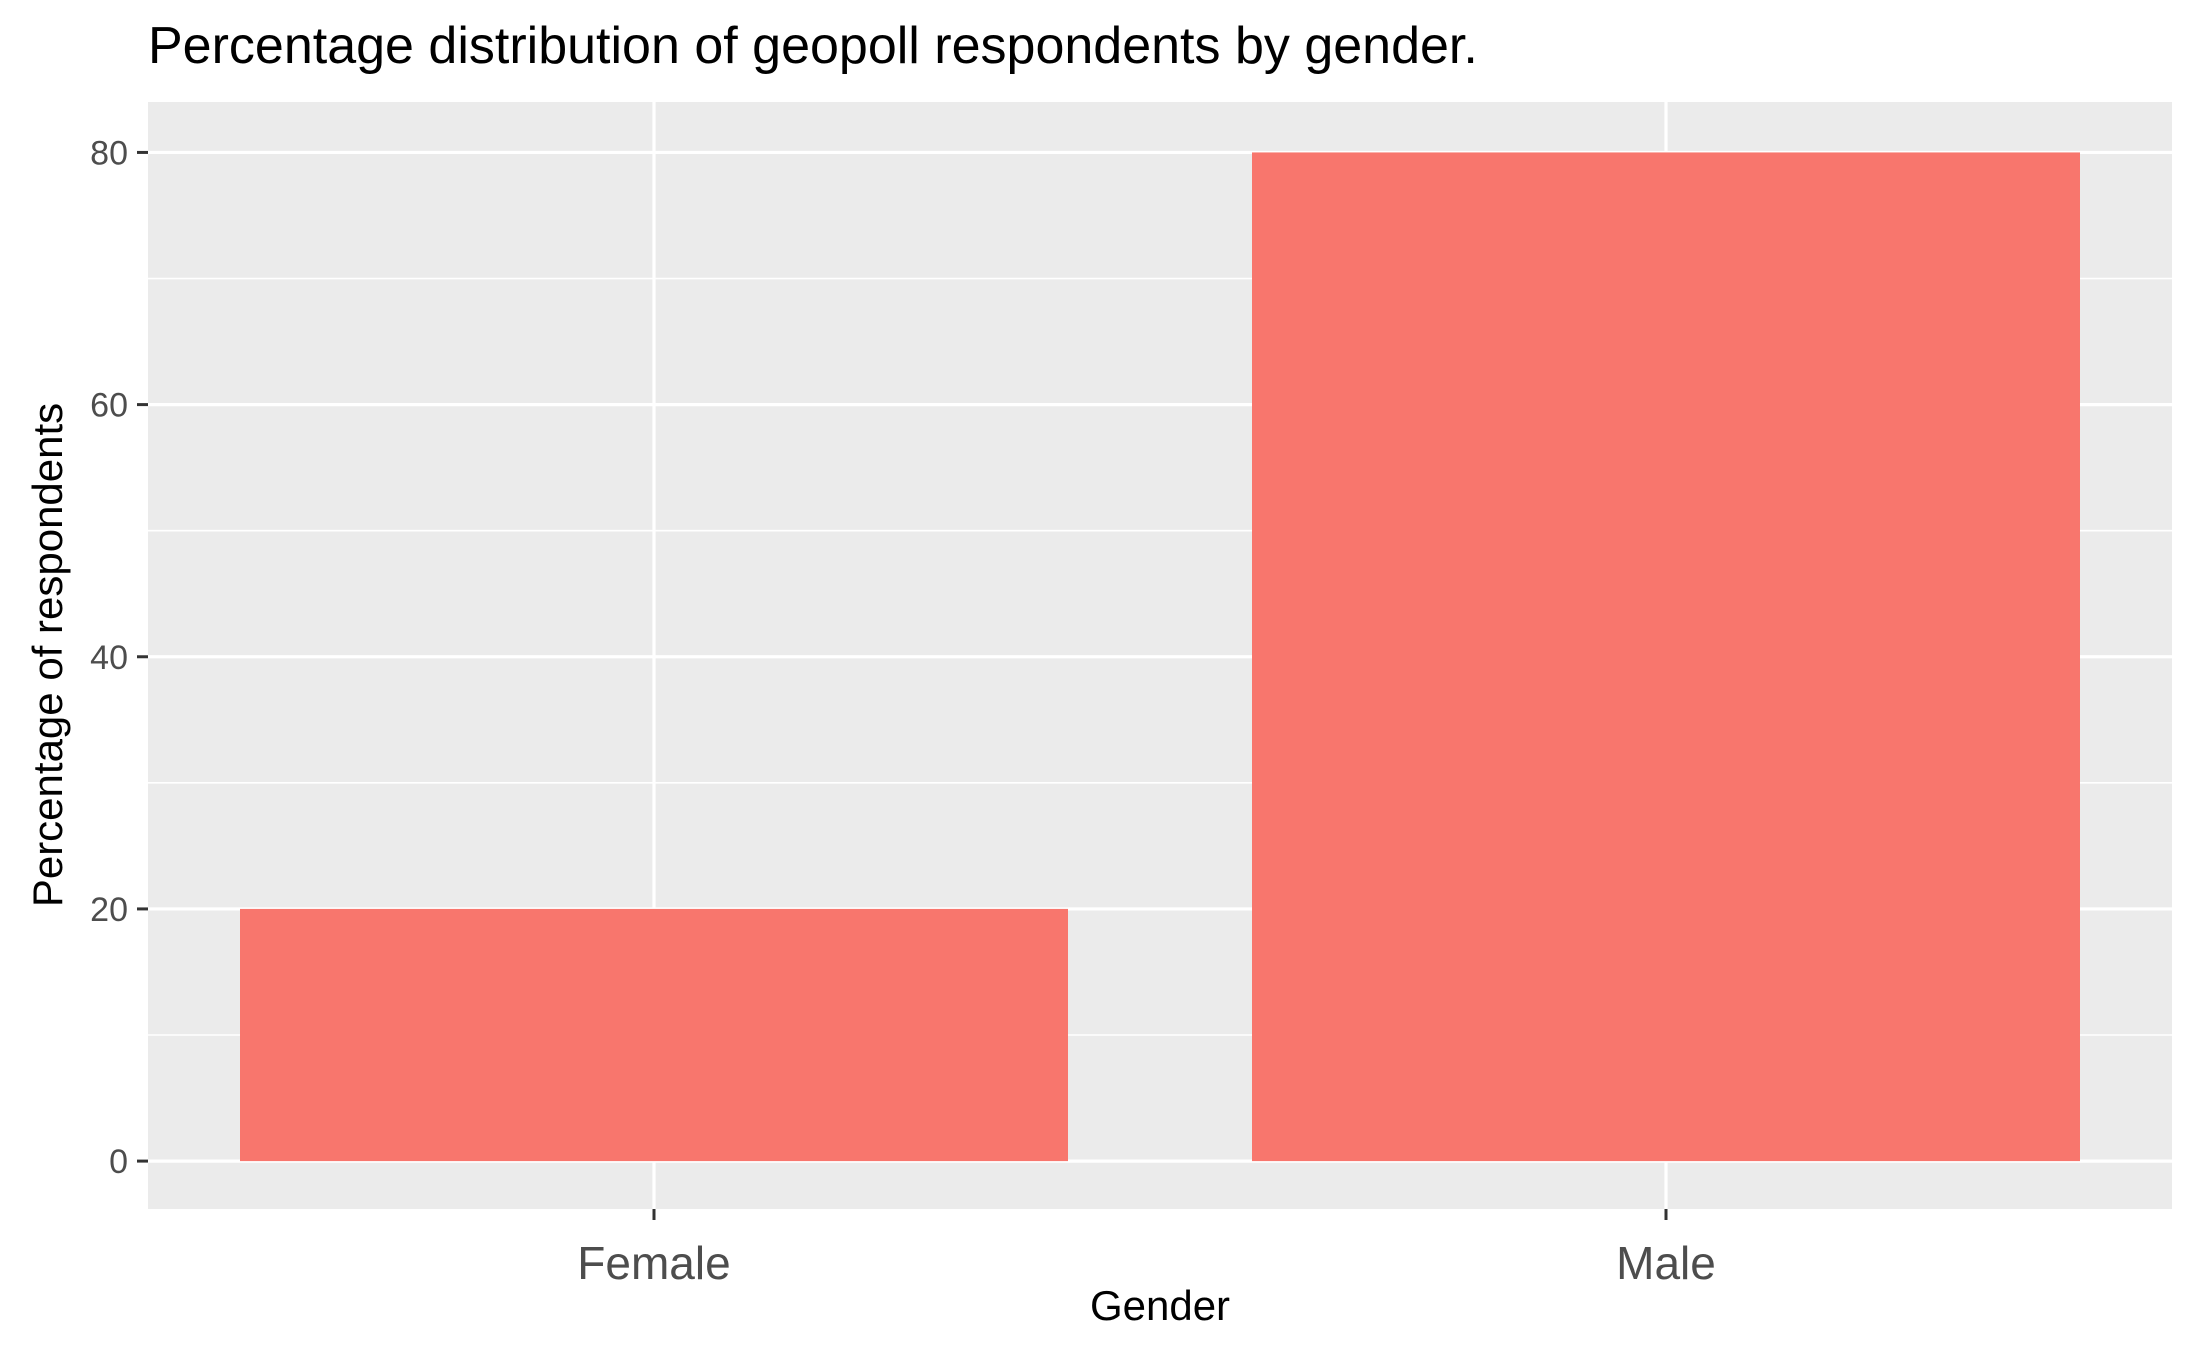 The height and width of the screenshot is (1350, 2187). Describe the element at coordinates (654, 1035) in the screenshot. I see `bar-female` at that location.